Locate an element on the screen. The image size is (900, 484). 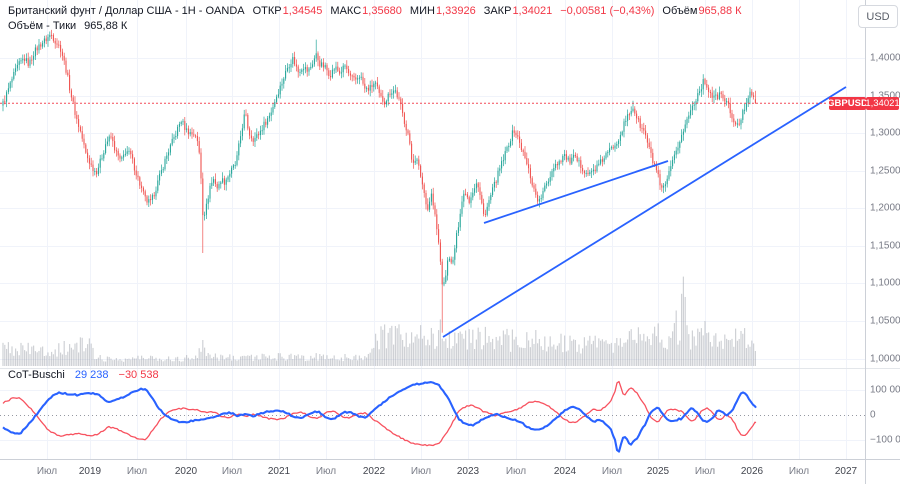
symbol-price-label: GBPUSD is located at coordinates (847, 103).